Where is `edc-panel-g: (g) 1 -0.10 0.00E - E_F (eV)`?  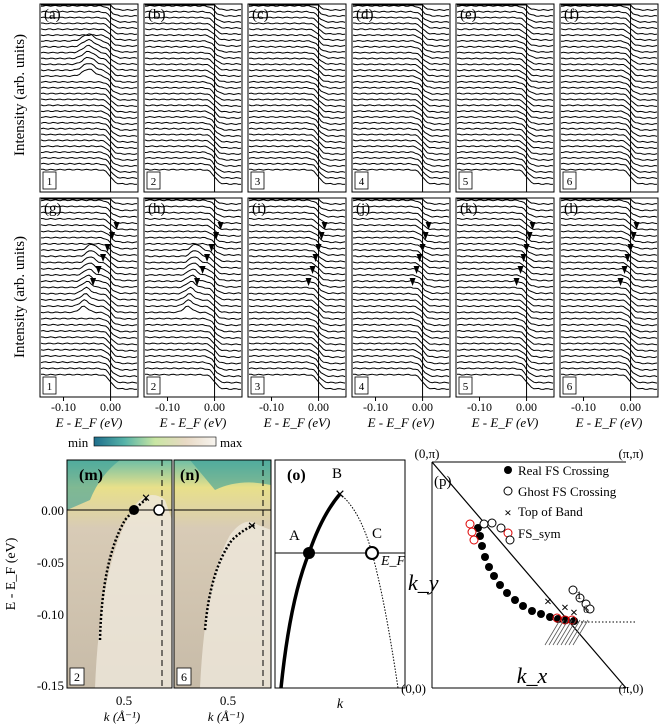 edc-panel-g: (g) 1 -0.10 0.00E - E_F (eV) is located at coordinates (89, 313).